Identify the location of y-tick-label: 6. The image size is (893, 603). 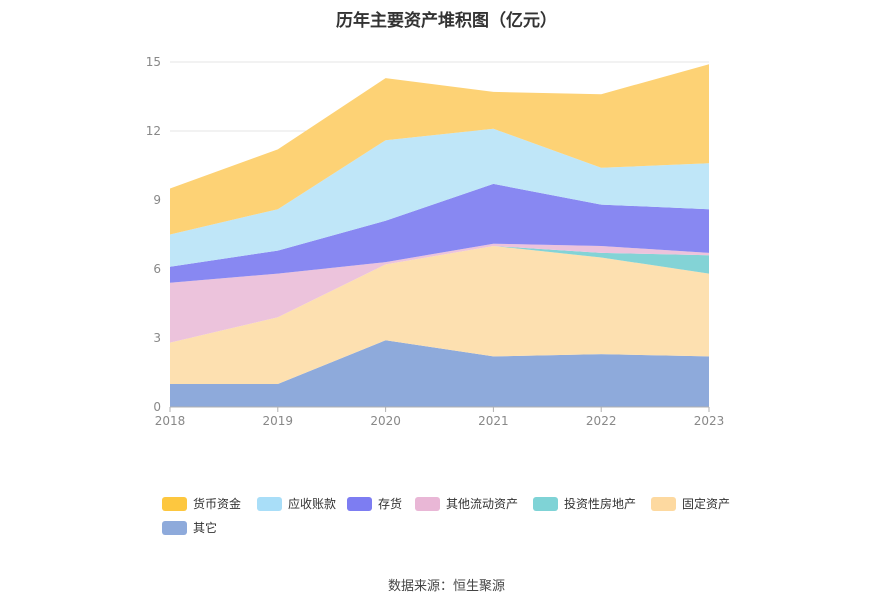
(157, 269).